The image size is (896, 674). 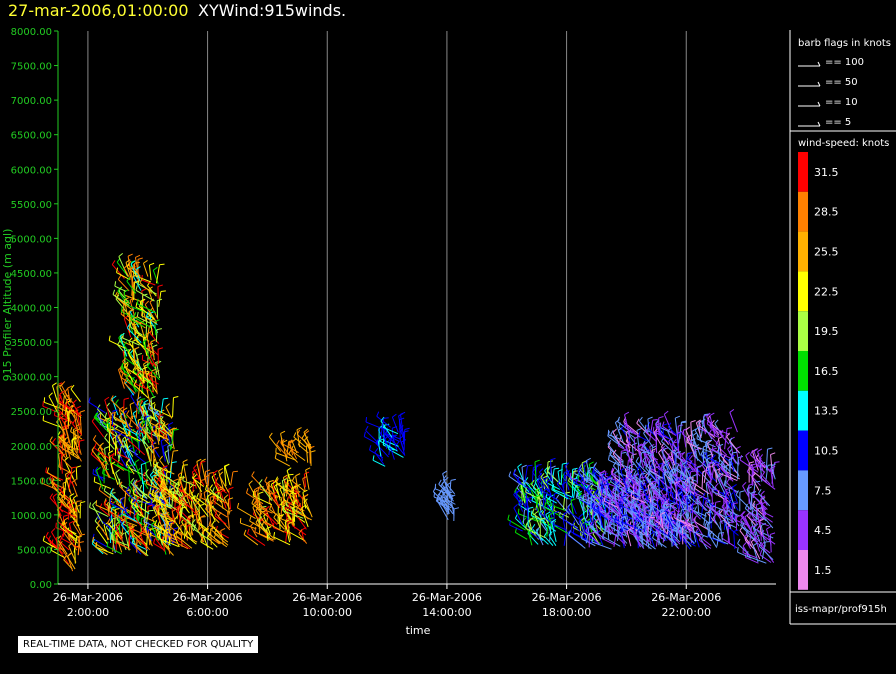 What do you see at coordinates (841, 82) in the screenshot?
I see `barb-legend-label: == 50` at bounding box center [841, 82].